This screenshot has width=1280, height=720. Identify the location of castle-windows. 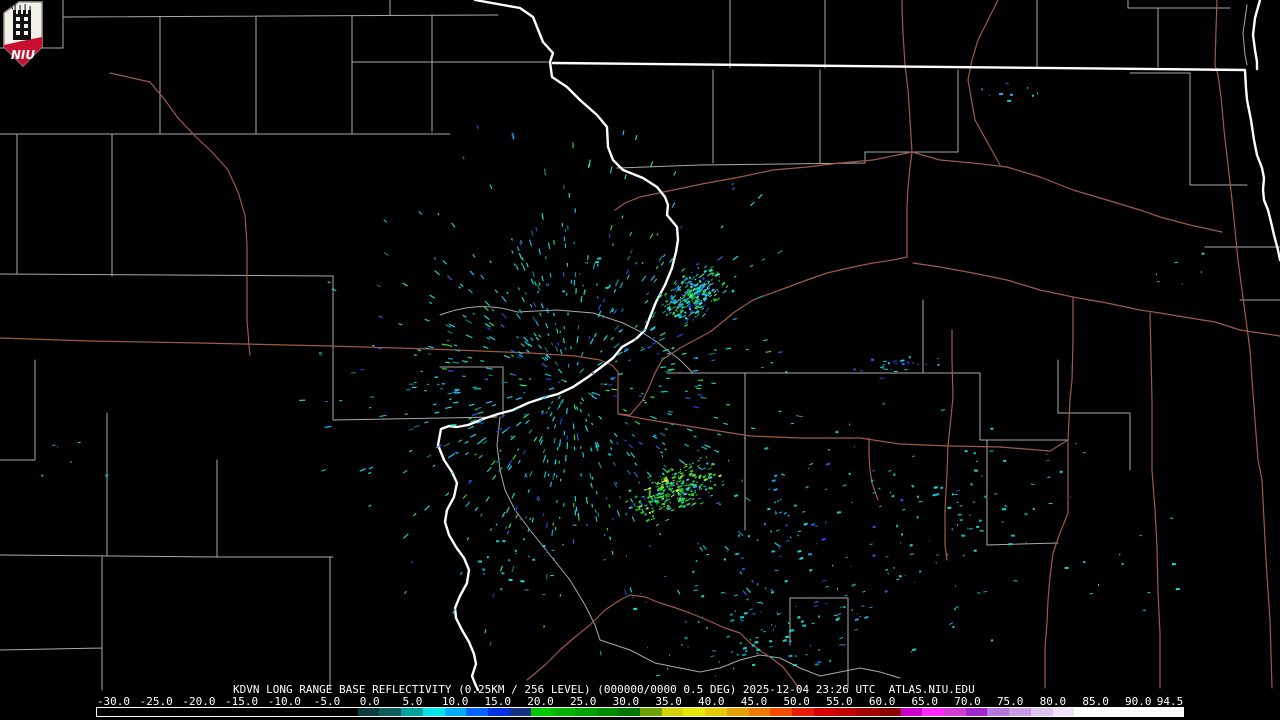
(22, 26).